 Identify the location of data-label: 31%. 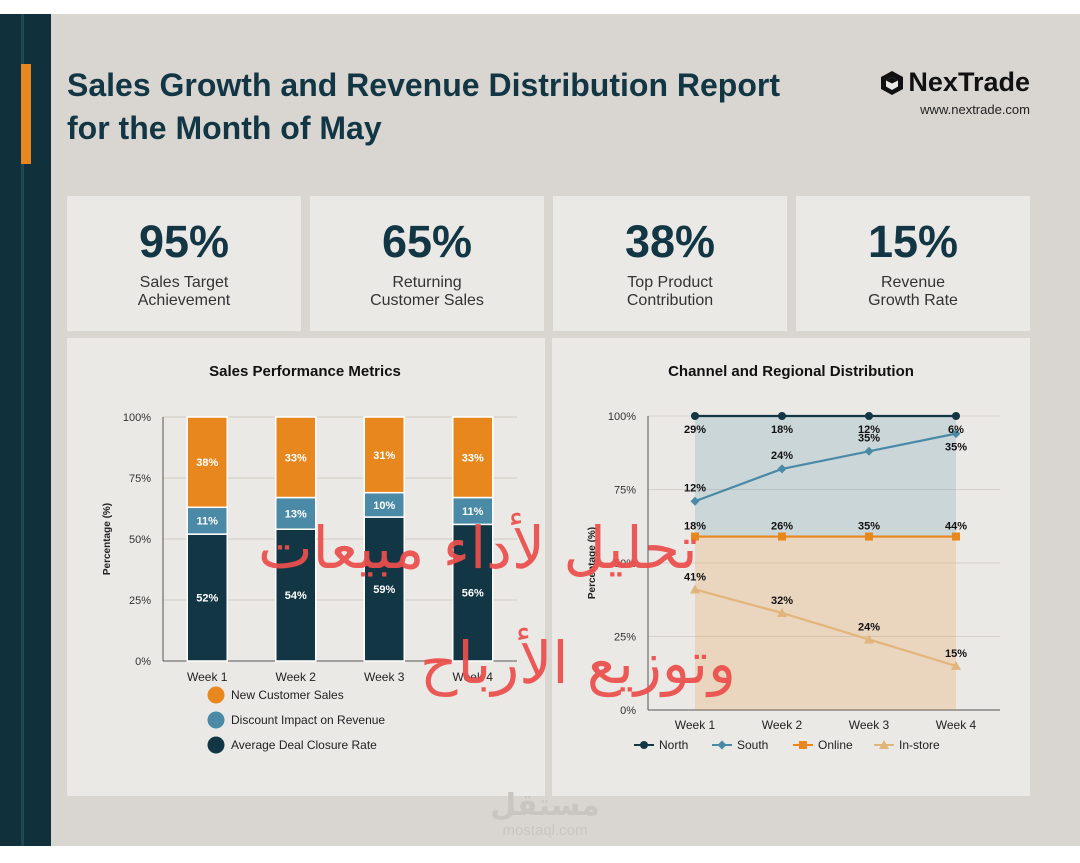
(384, 456).